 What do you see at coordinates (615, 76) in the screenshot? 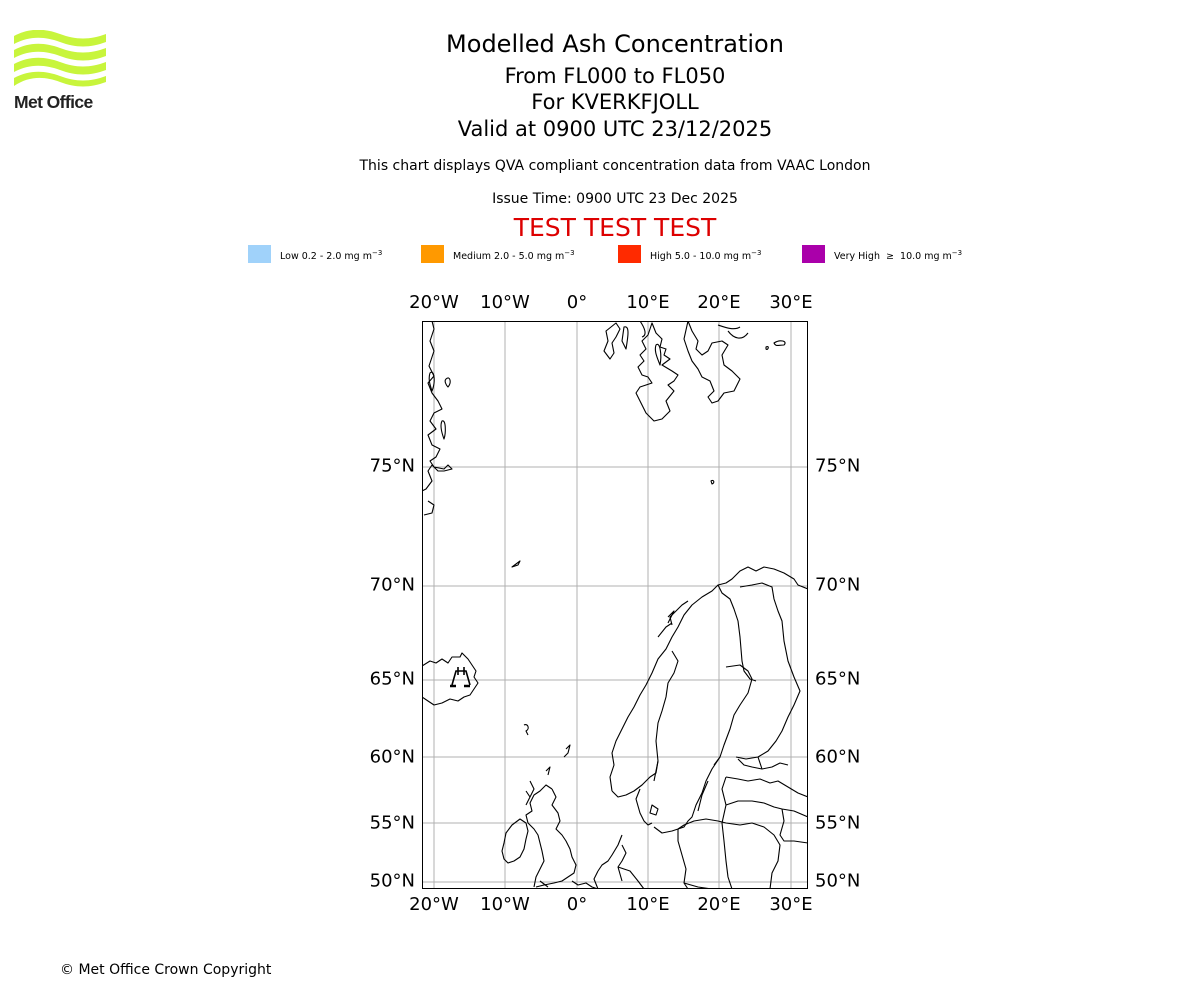
I see `flight-levels: From FL000 to FL050` at bounding box center [615, 76].